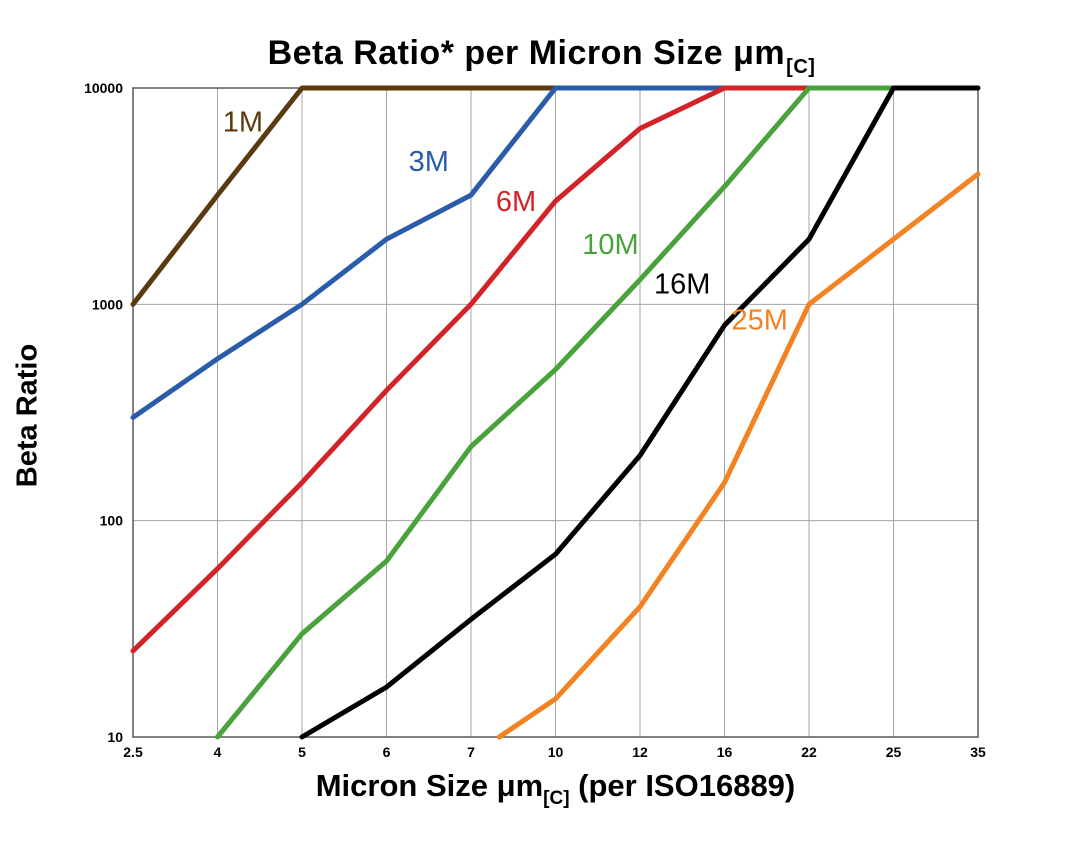 The width and height of the screenshot is (1082, 842). What do you see at coordinates (516, 202) in the screenshot?
I see `series-label-6M: 6M` at bounding box center [516, 202].